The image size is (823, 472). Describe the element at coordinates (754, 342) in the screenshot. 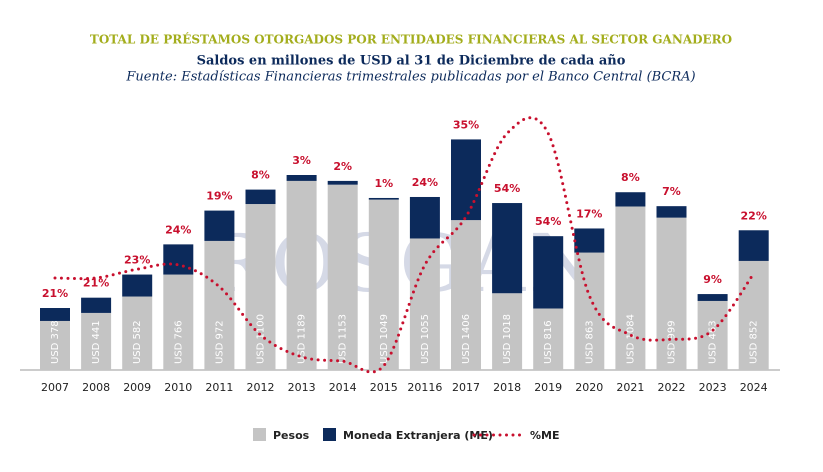

I see `bar-total-label: USD 852` at that location.